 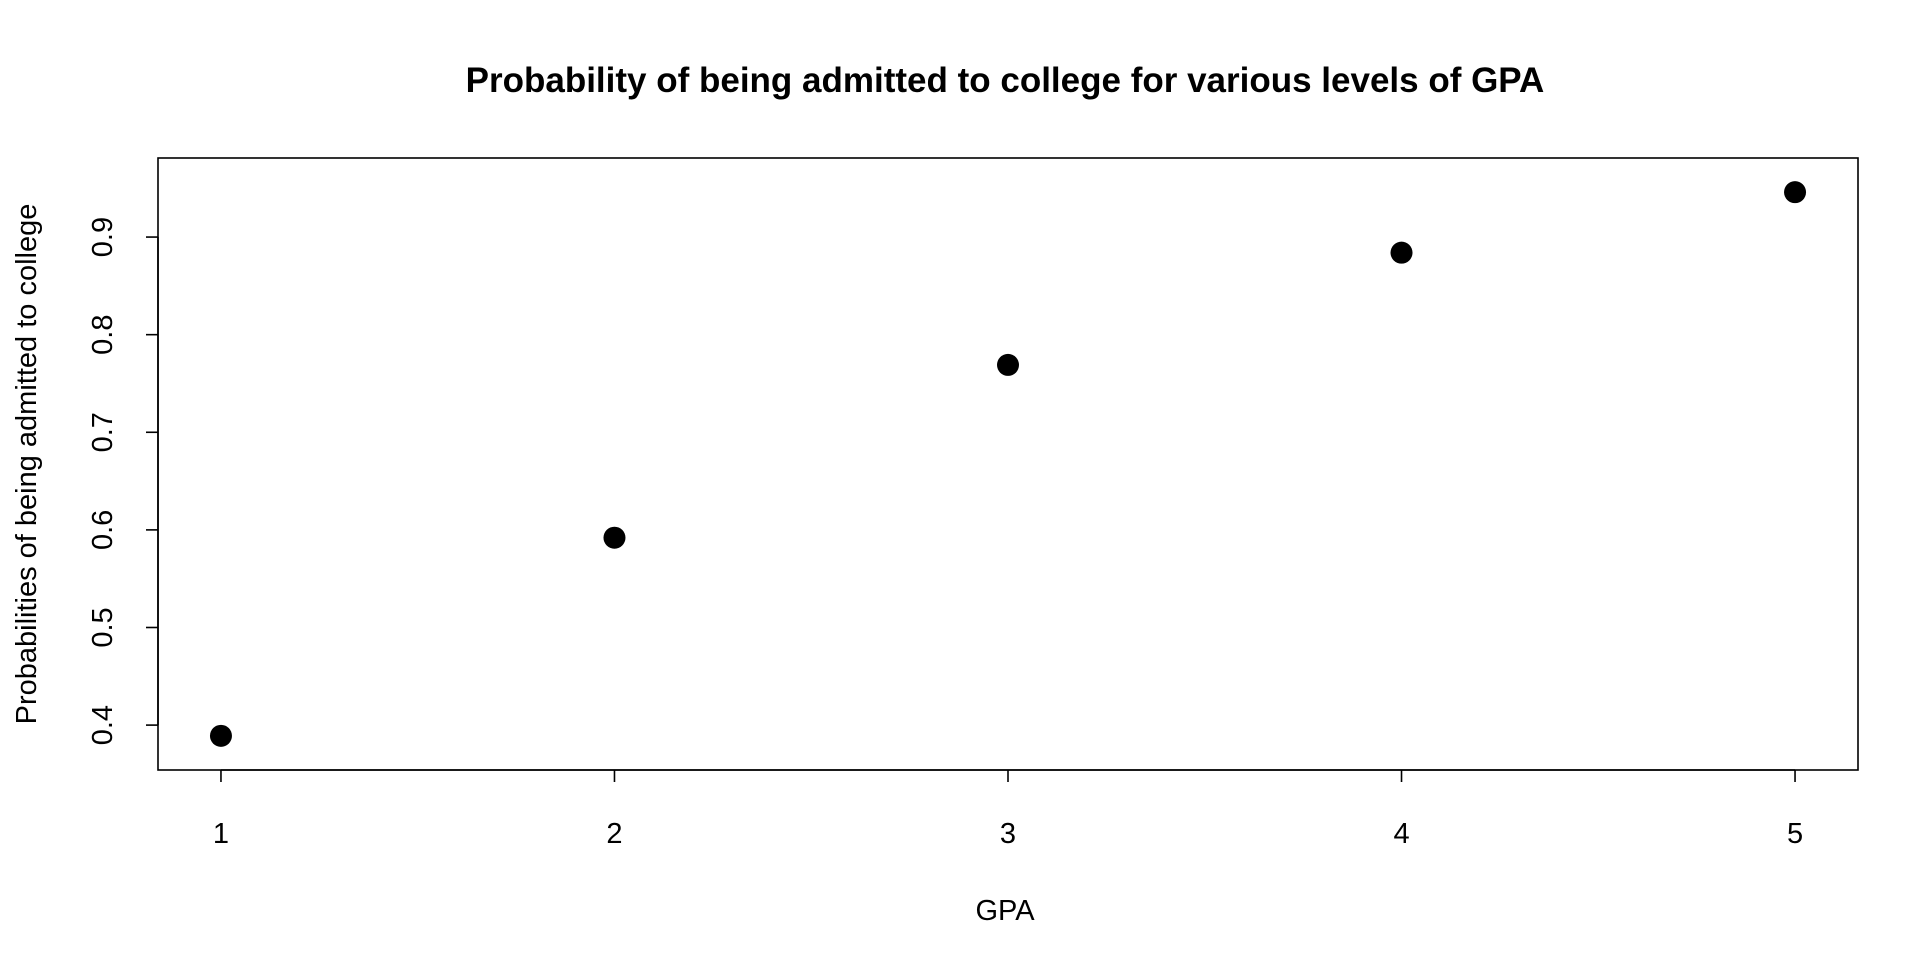 What do you see at coordinates (1401, 834) in the screenshot?
I see `x-tick-label: 4` at bounding box center [1401, 834].